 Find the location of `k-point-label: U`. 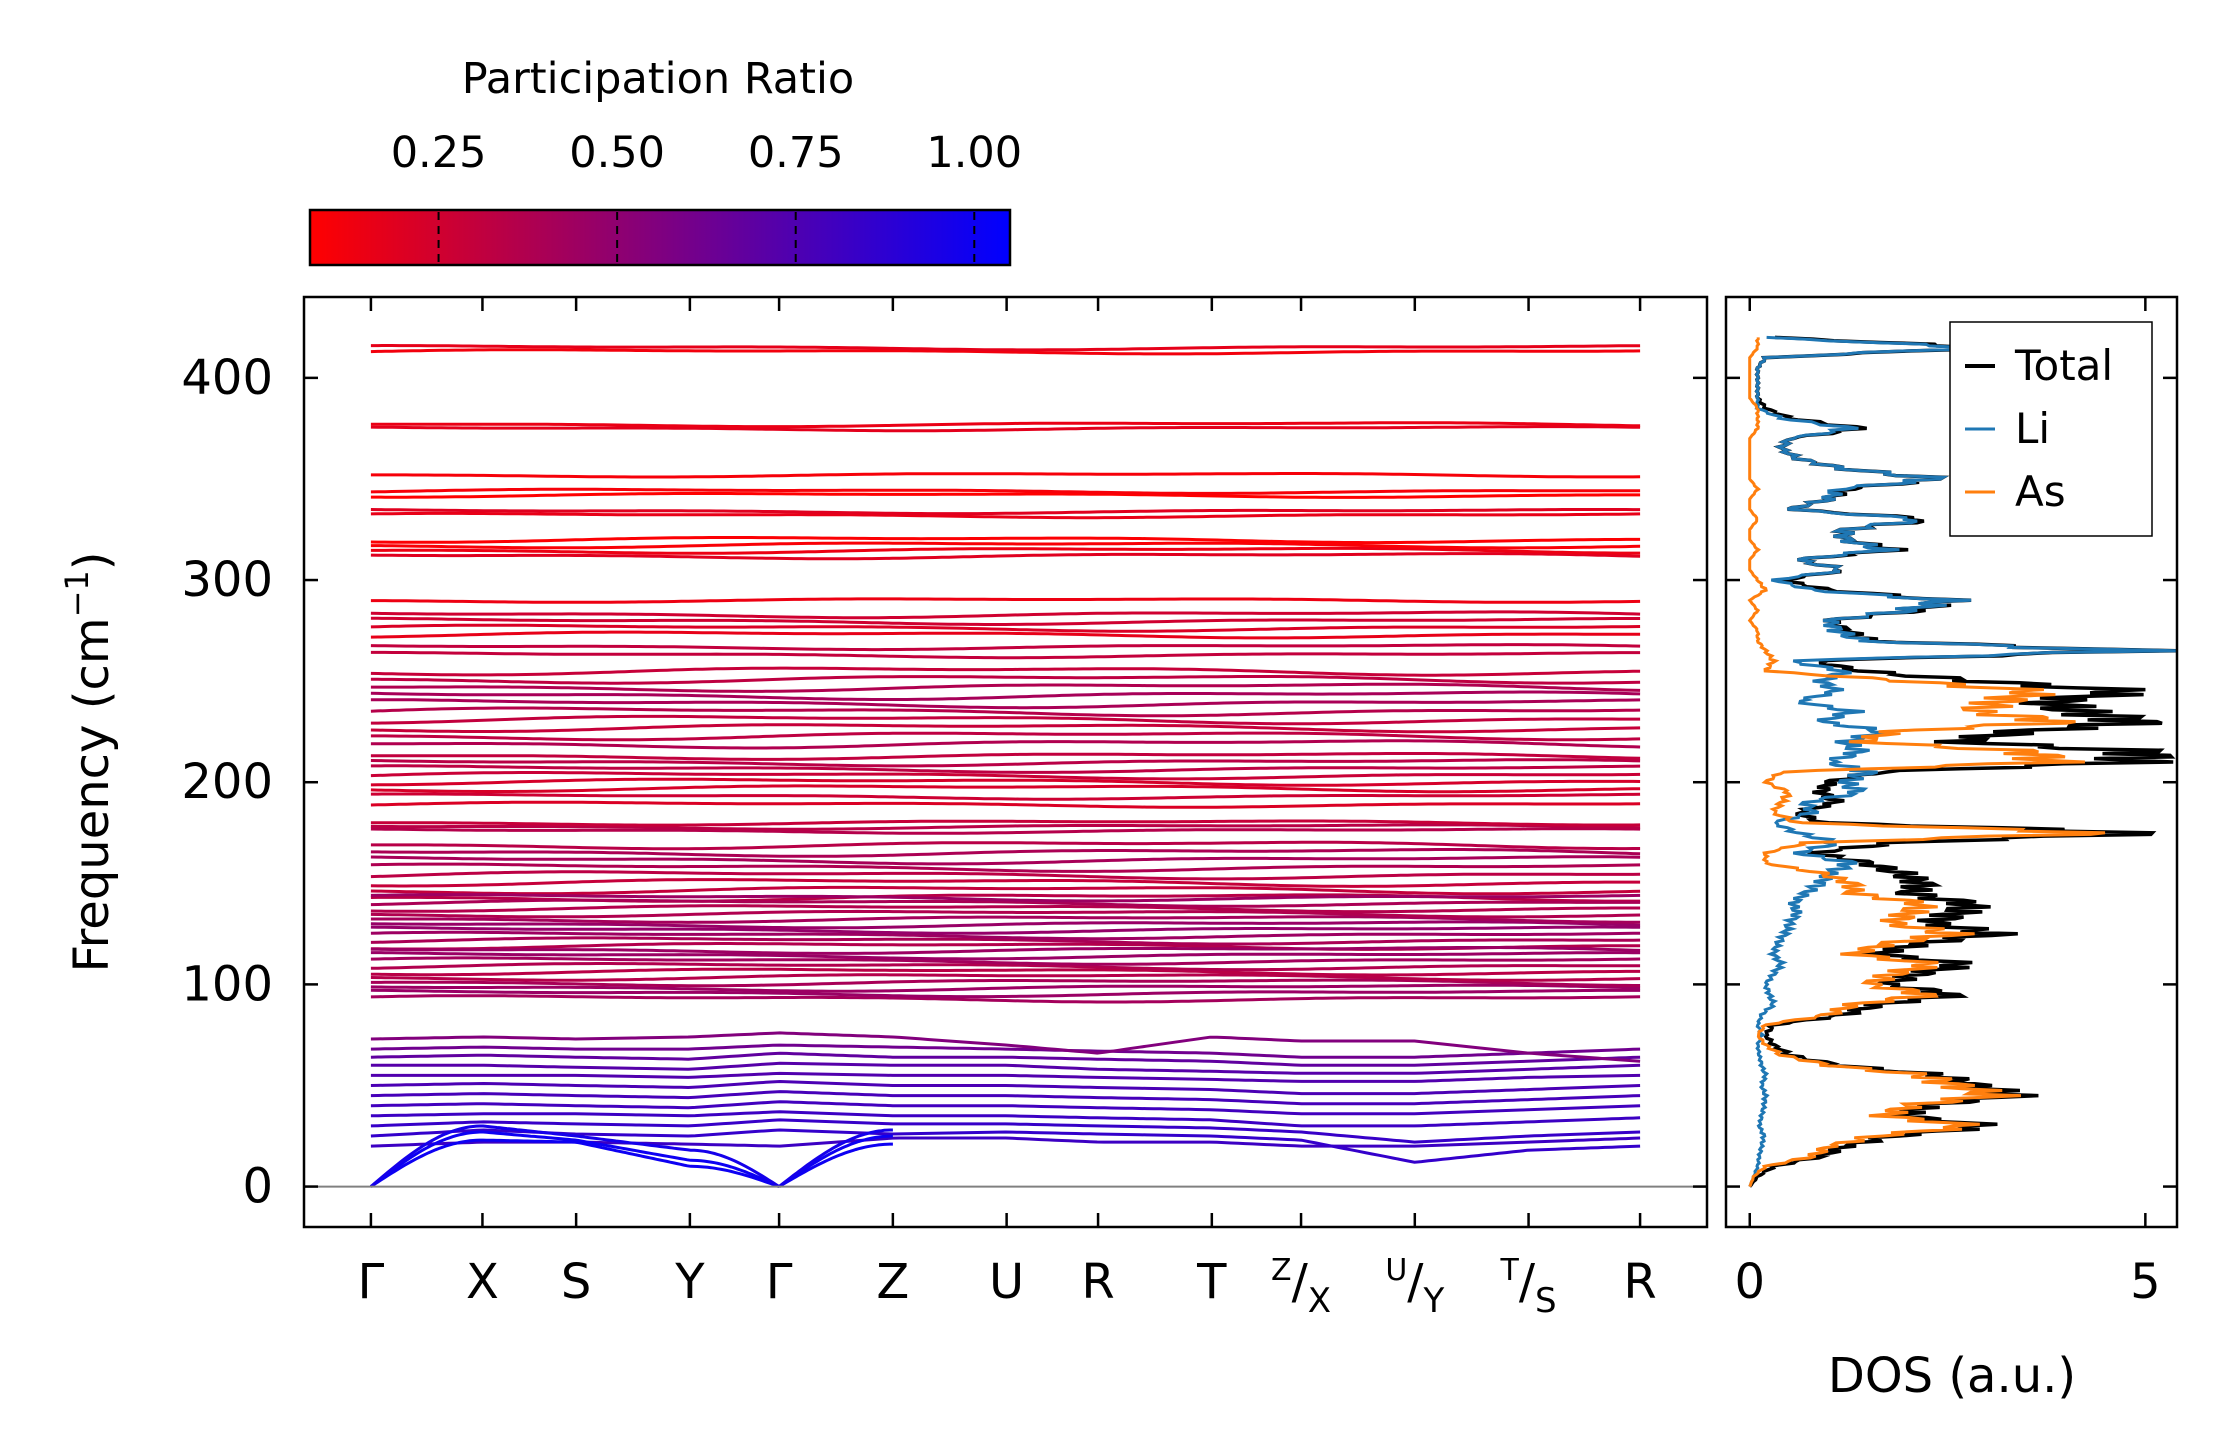

k-point-label: U is located at coordinates (1006, 1282).